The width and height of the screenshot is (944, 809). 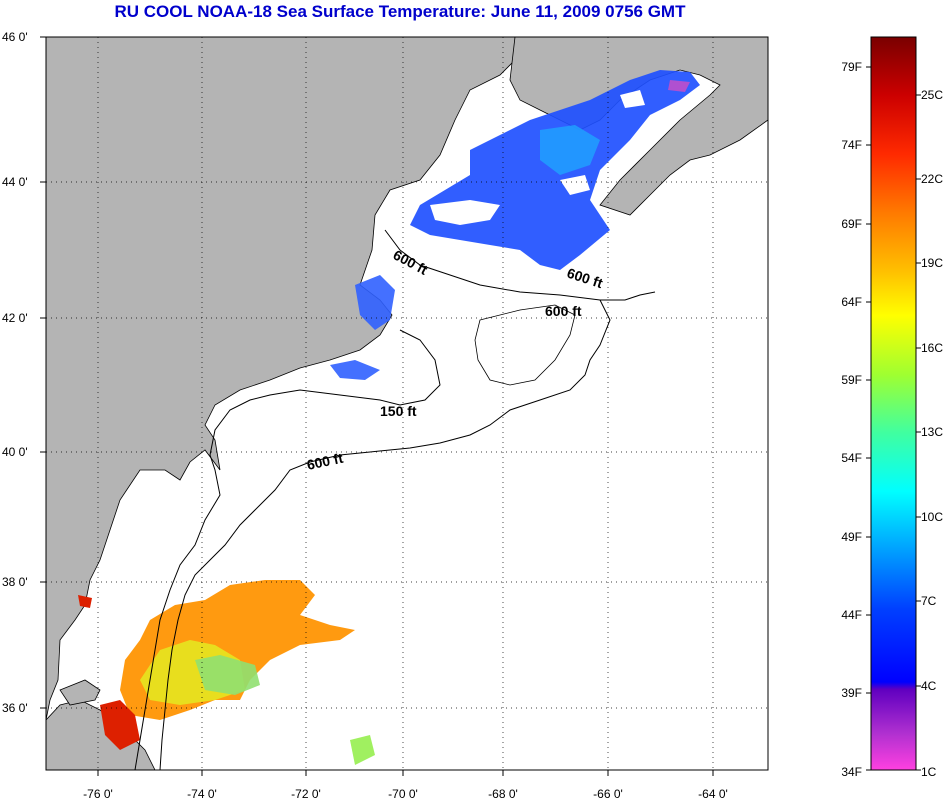 I want to click on lat-label: 44 0', so click(x=15, y=182).